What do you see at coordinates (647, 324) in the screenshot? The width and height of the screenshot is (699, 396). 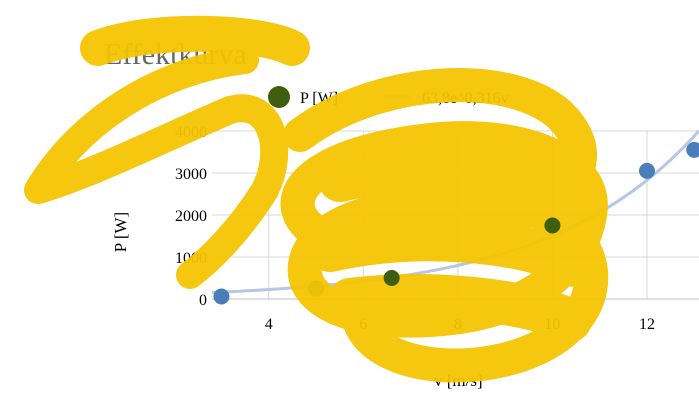 I see `x-tick-label: 12` at bounding box center [647, 324].